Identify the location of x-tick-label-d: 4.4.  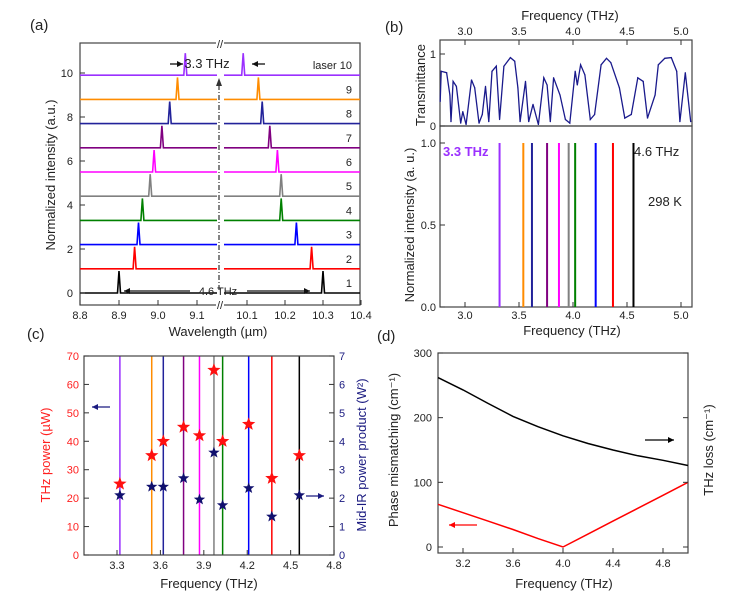
(612, 564).